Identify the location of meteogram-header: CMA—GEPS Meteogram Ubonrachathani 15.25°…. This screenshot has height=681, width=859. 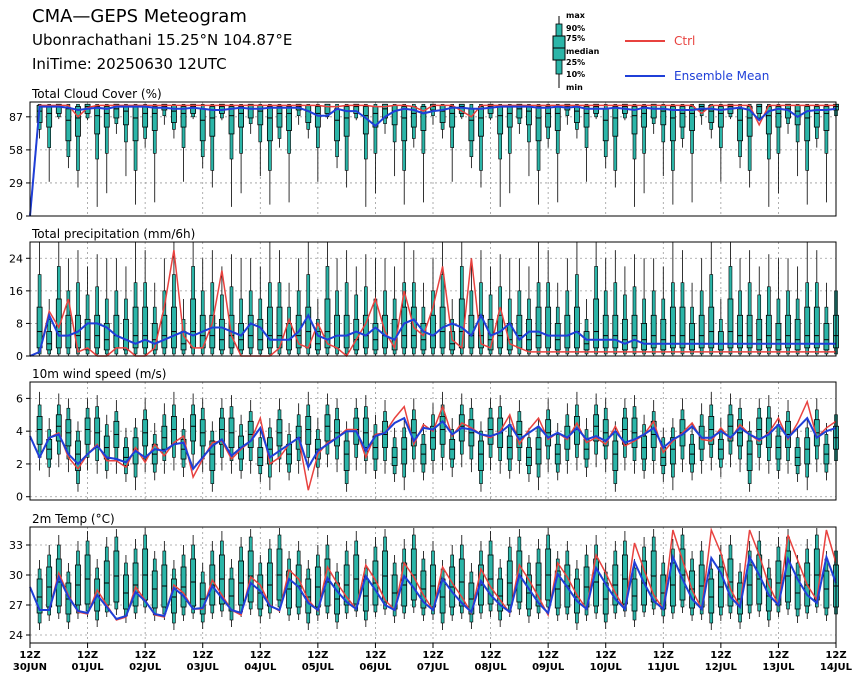
(429, 50).